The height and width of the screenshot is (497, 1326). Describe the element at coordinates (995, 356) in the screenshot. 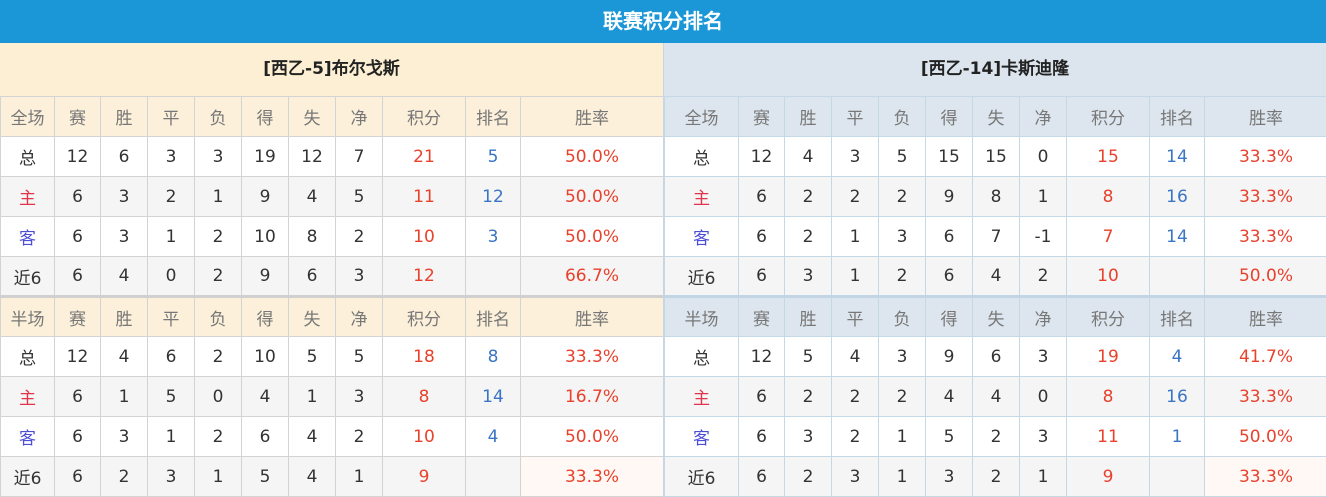

I see `table-row: 总 12 5 4 3 9 6 3 19 4 41.7%` at that location.